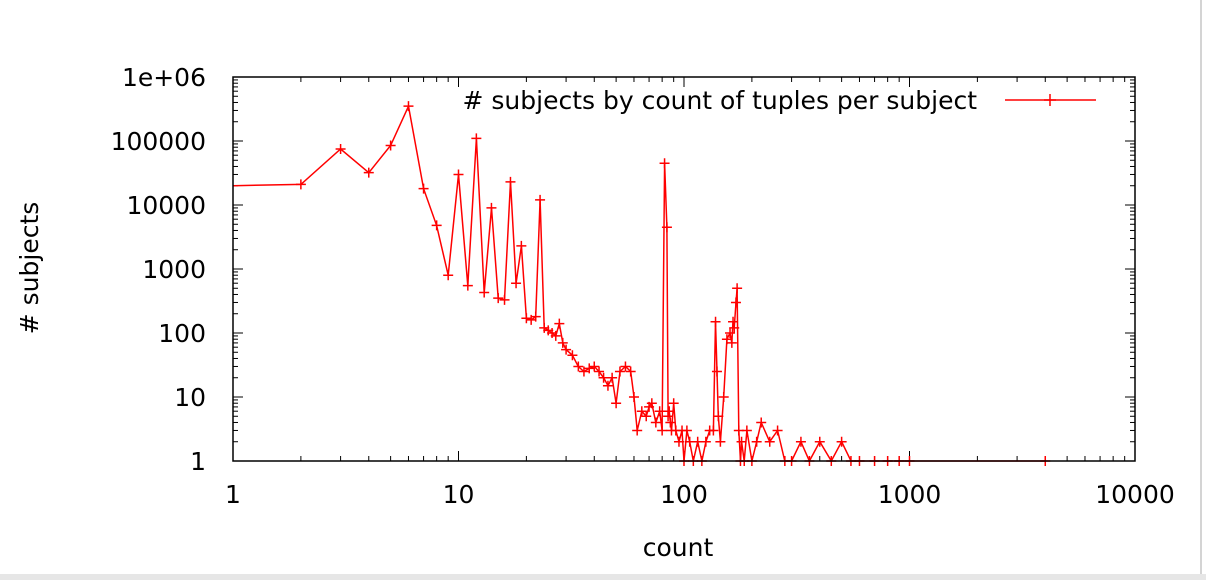  I want to click on x-tick-label: 1, so click(233, 494).